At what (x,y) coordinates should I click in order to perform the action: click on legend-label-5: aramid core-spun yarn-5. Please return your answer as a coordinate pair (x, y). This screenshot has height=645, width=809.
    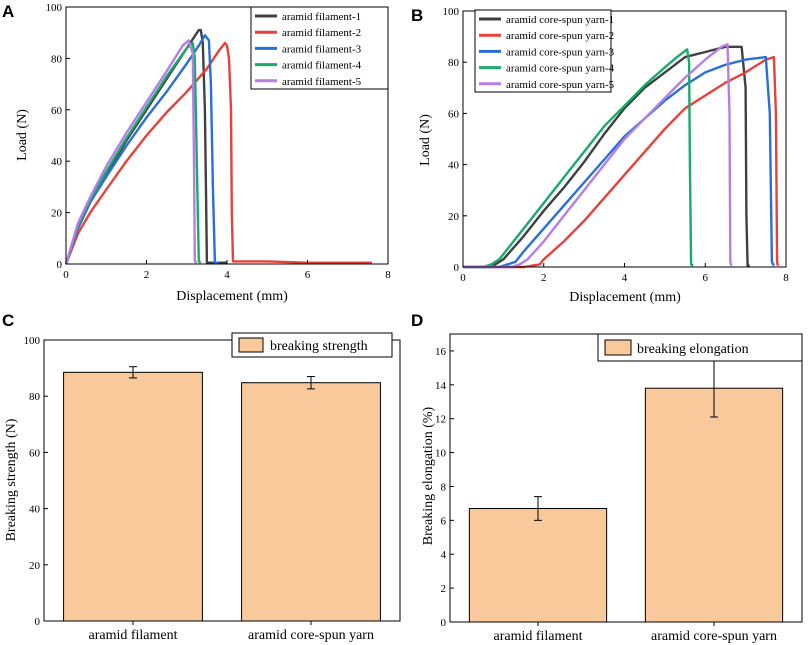
    Looking at the image, I should click on (560, 85).